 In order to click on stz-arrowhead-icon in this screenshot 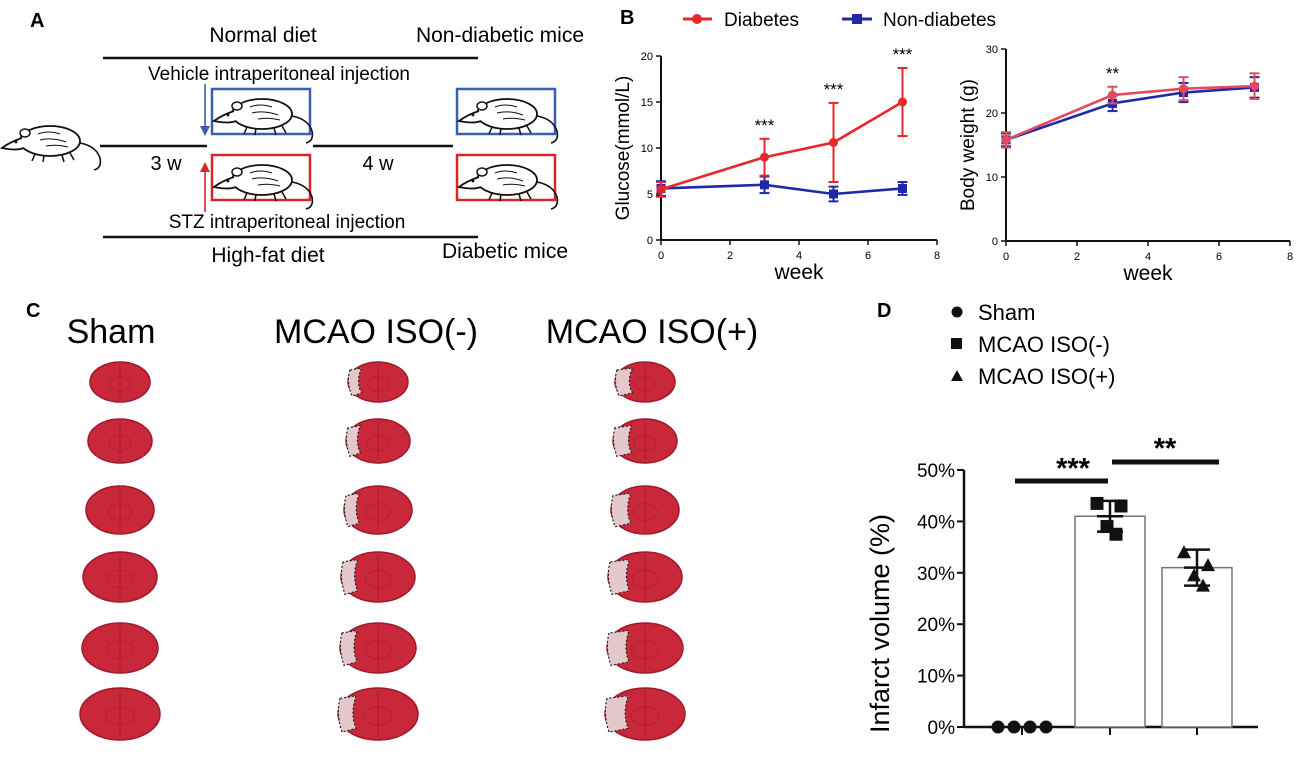, I will do `click(205, 167)`.